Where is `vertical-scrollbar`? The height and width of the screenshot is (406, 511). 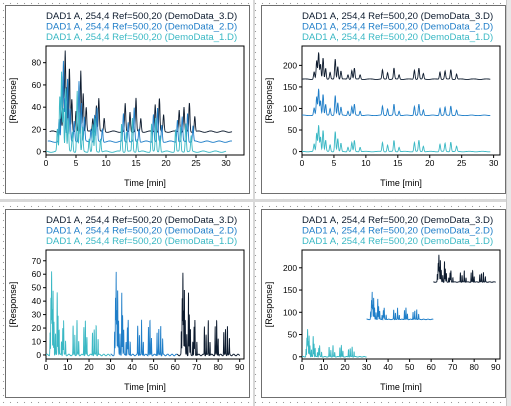 vertical-scrollbar is located at coordinates (508, 203).